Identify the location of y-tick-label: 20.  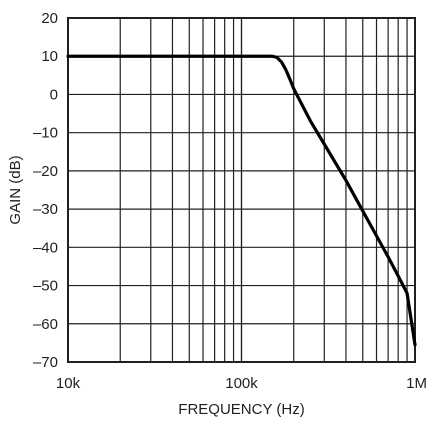
(49, 18).